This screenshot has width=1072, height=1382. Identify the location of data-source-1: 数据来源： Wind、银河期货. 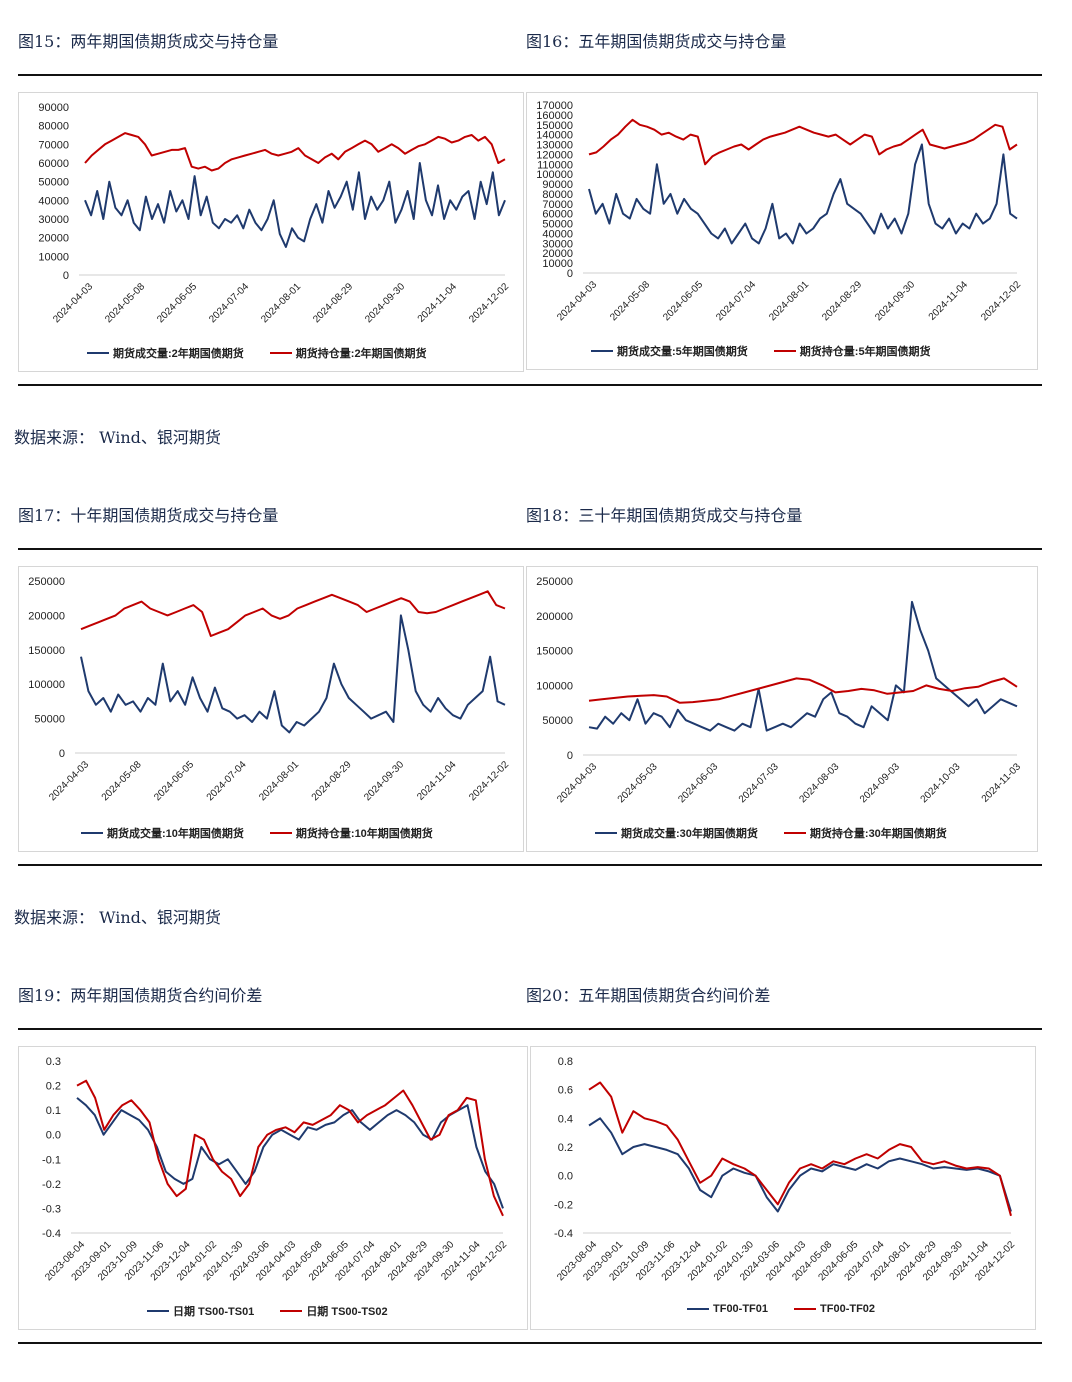
(117, 437).